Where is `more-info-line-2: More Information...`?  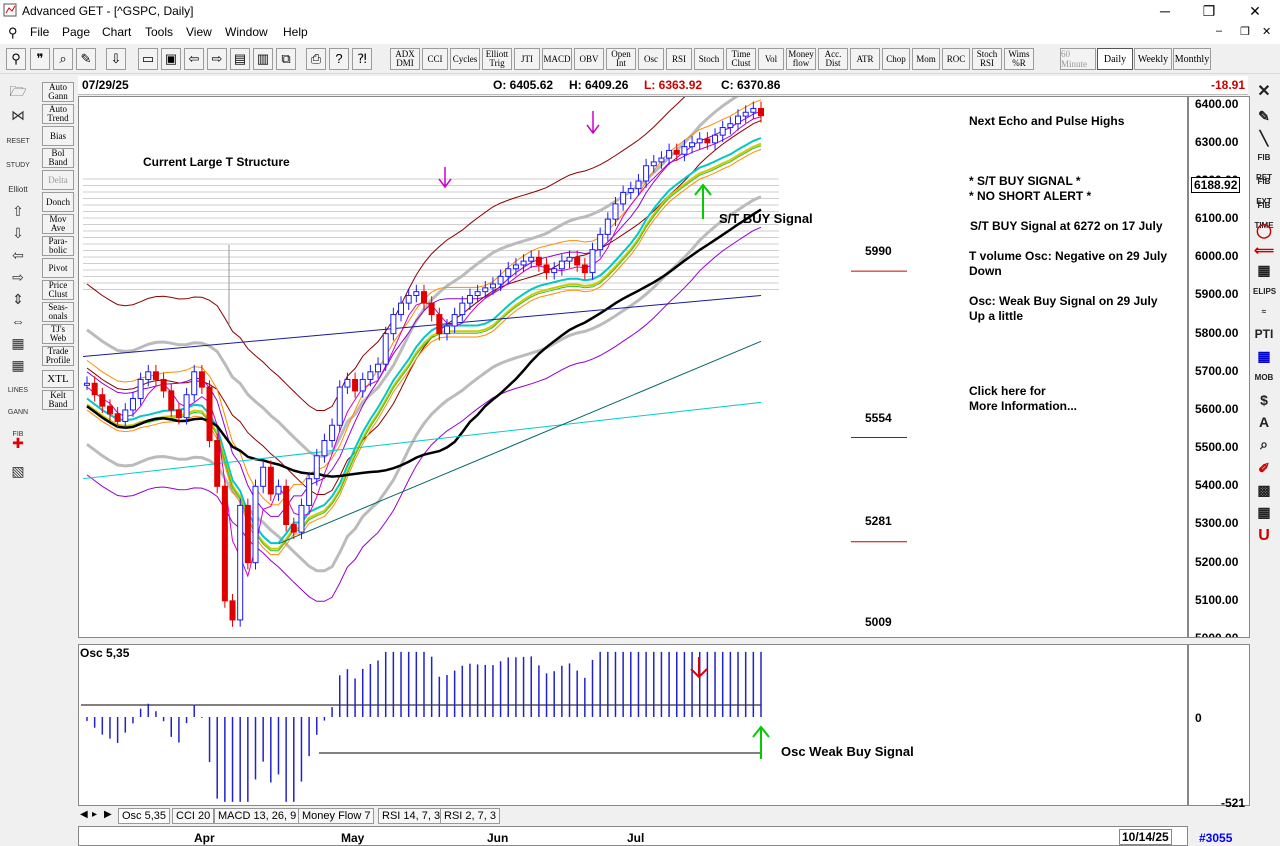
more-info-line-2: More Information... is located at coordinates (1023, 406).